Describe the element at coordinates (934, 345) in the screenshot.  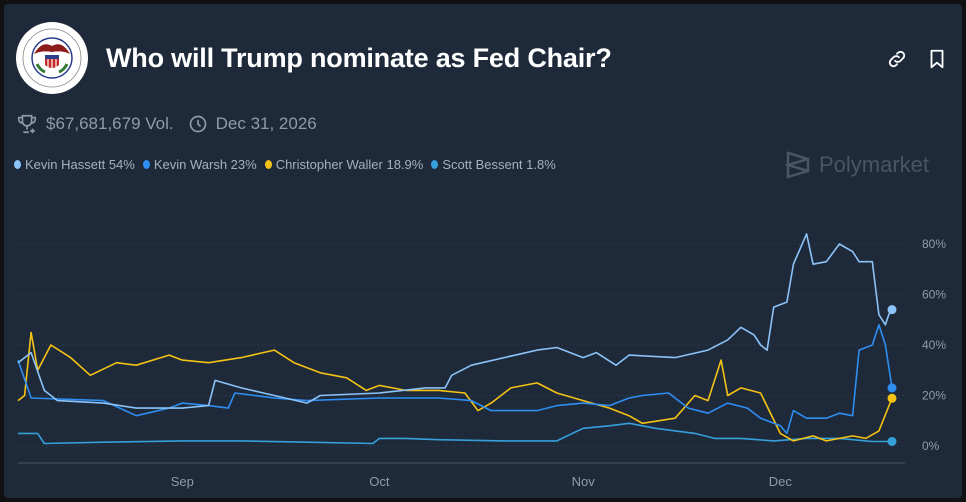
I see `y-tick-label: 40%` at that location.